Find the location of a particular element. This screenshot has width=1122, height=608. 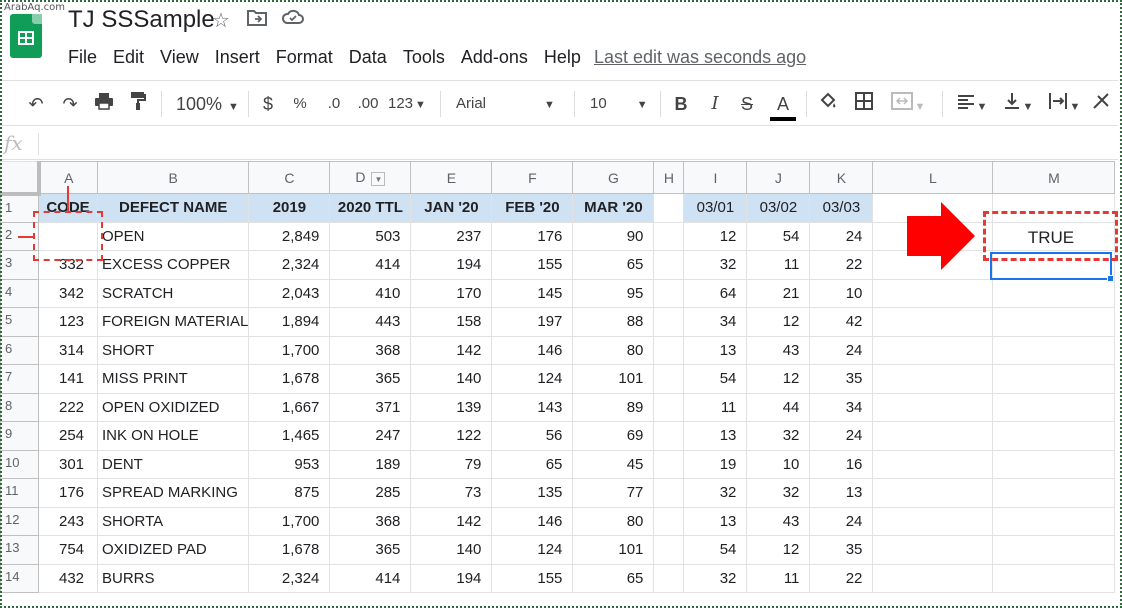

cell: 10 is located at coordinates (841, 293).